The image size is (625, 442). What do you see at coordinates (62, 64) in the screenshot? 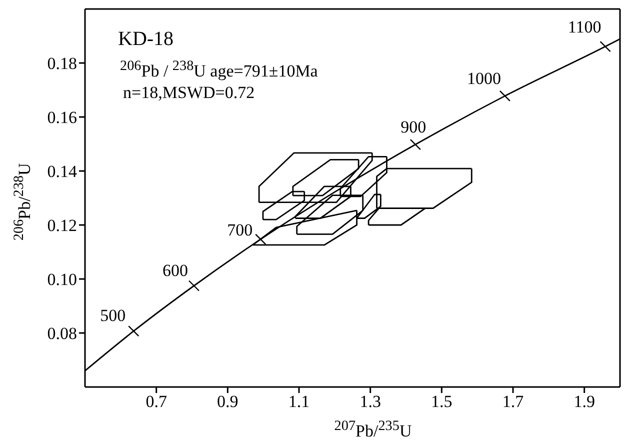
I see `y-tick-label: 0.18` at bounding box center [62, 64].